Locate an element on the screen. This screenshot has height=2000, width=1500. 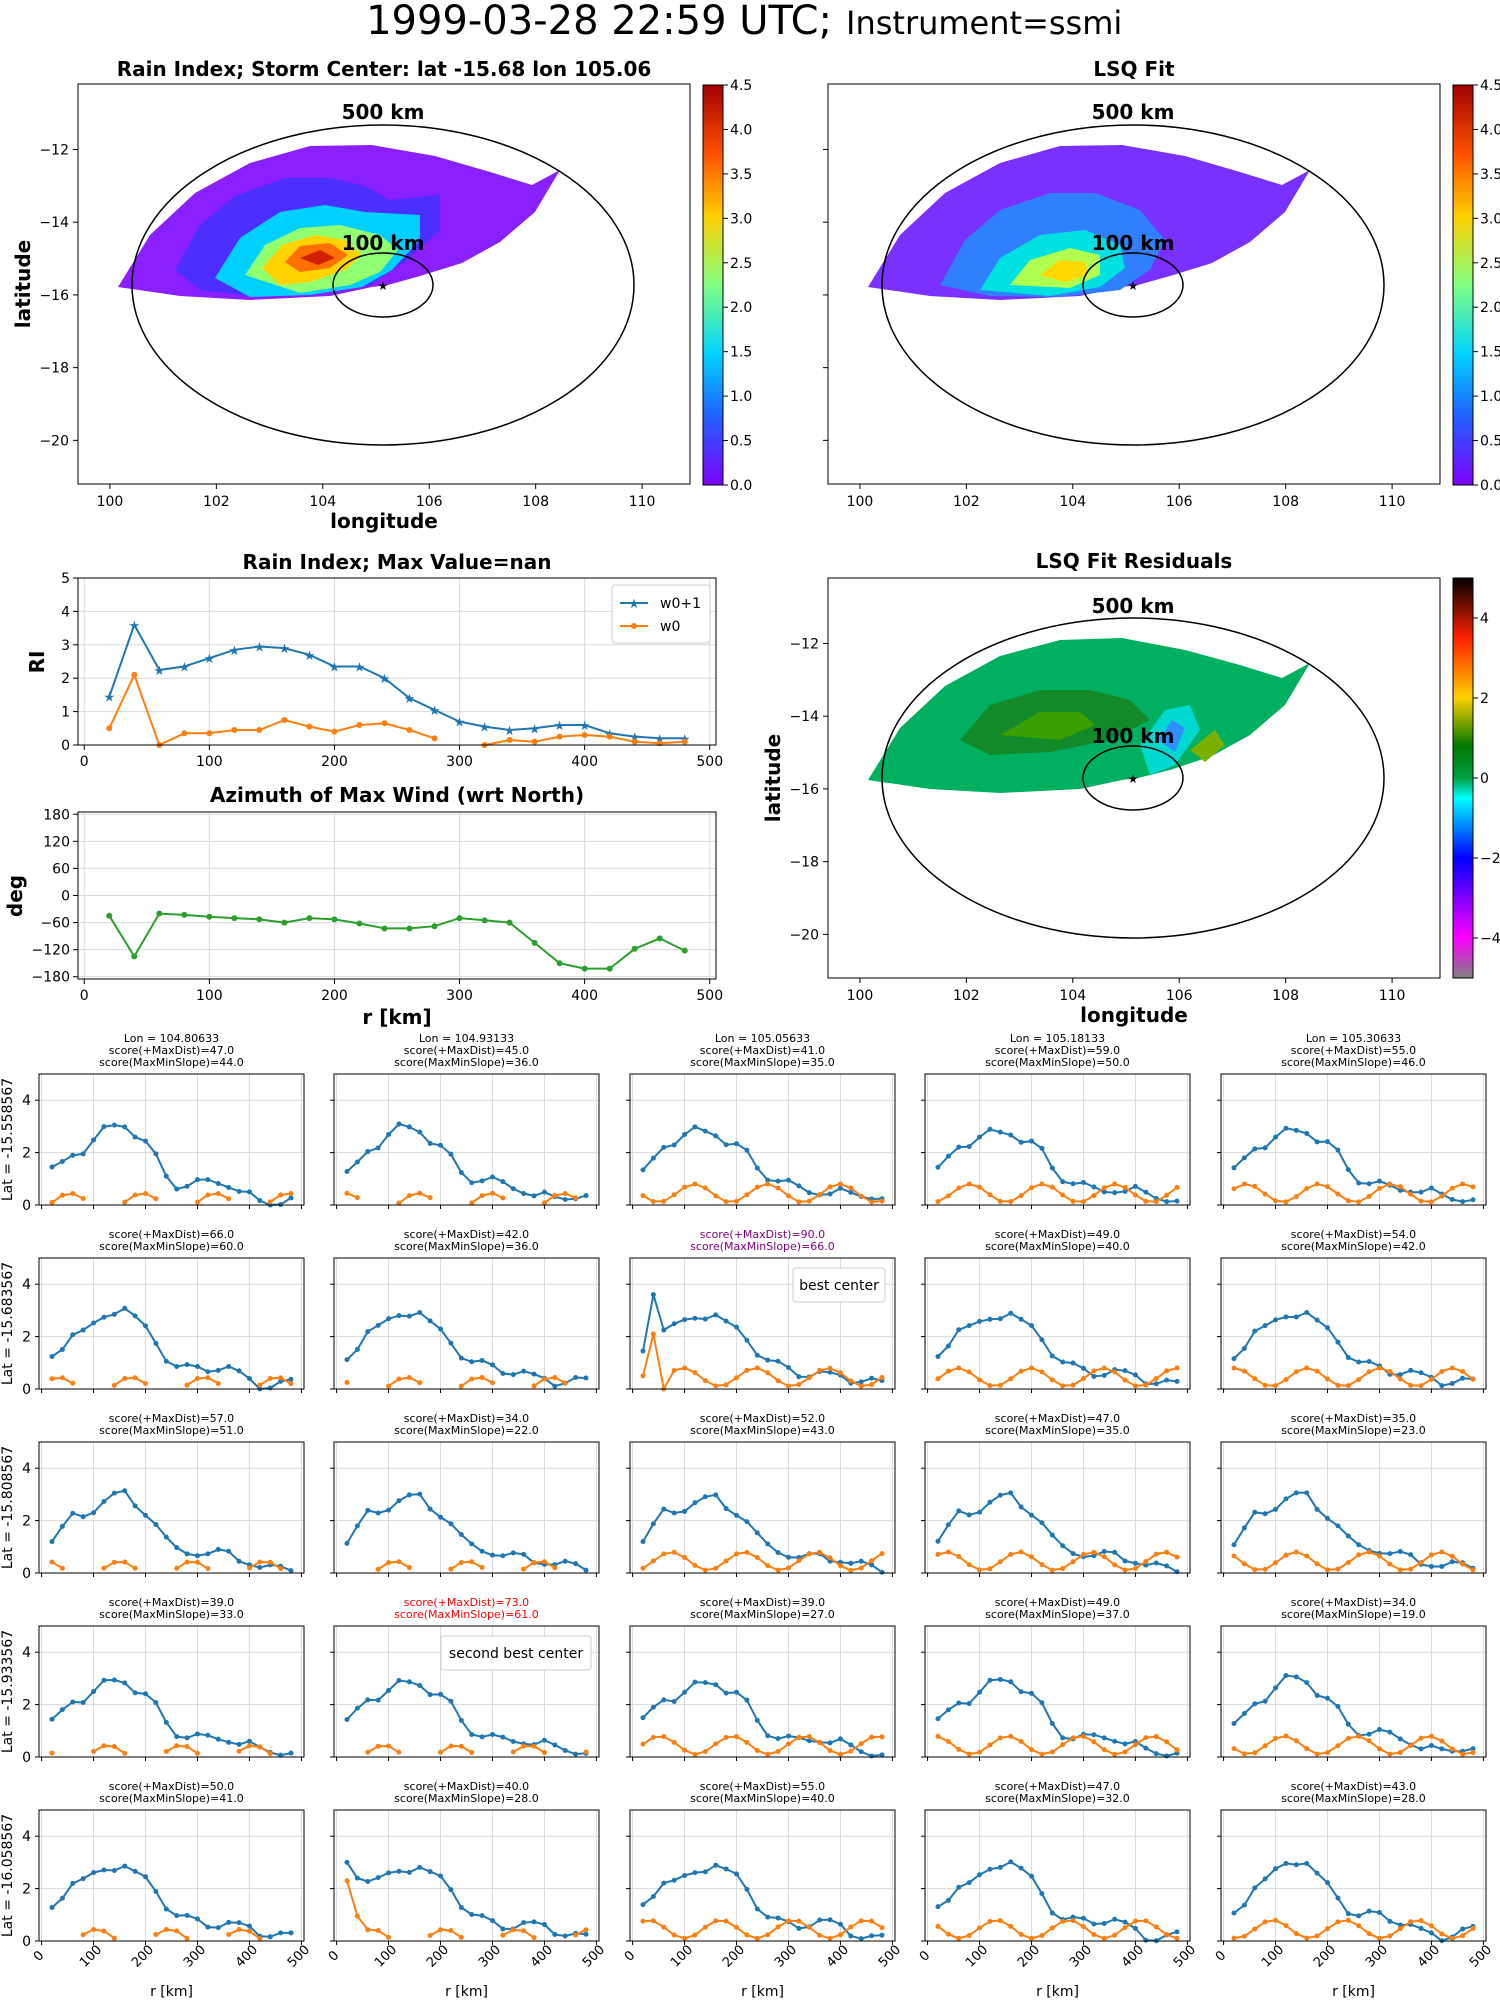
candidate-lon-label: Lon = 105.05633 is located at coordinates (762, 1038).